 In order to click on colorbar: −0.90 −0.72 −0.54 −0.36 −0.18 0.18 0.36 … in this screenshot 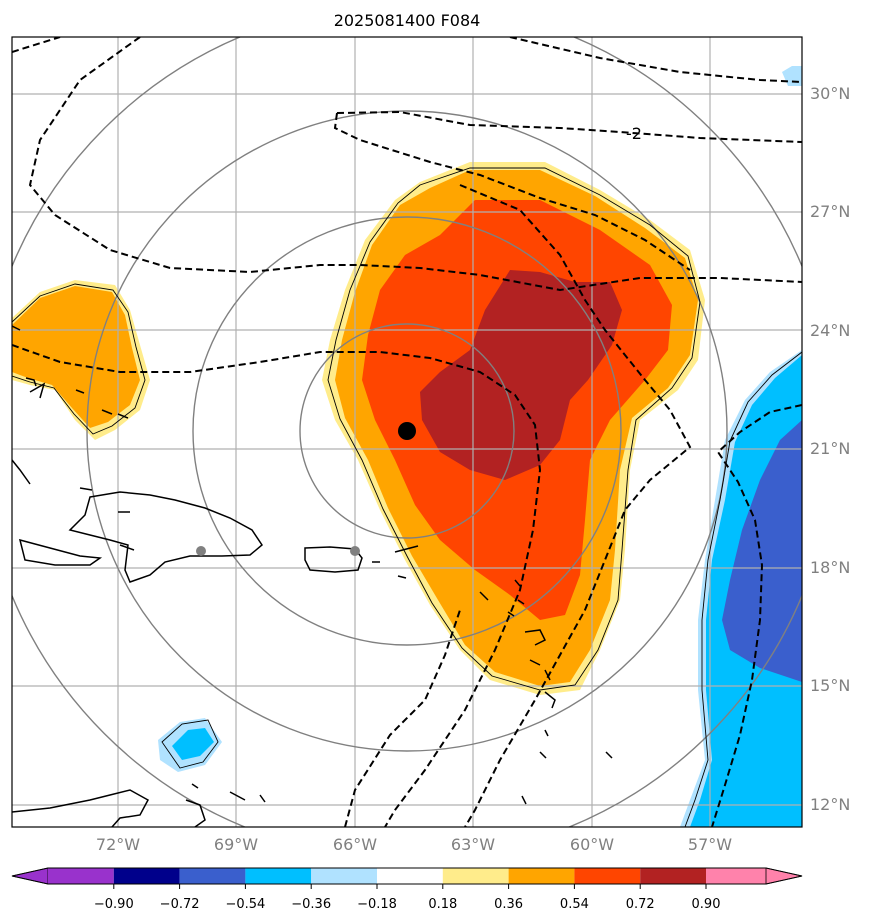, I will do `click(407, 889)`.